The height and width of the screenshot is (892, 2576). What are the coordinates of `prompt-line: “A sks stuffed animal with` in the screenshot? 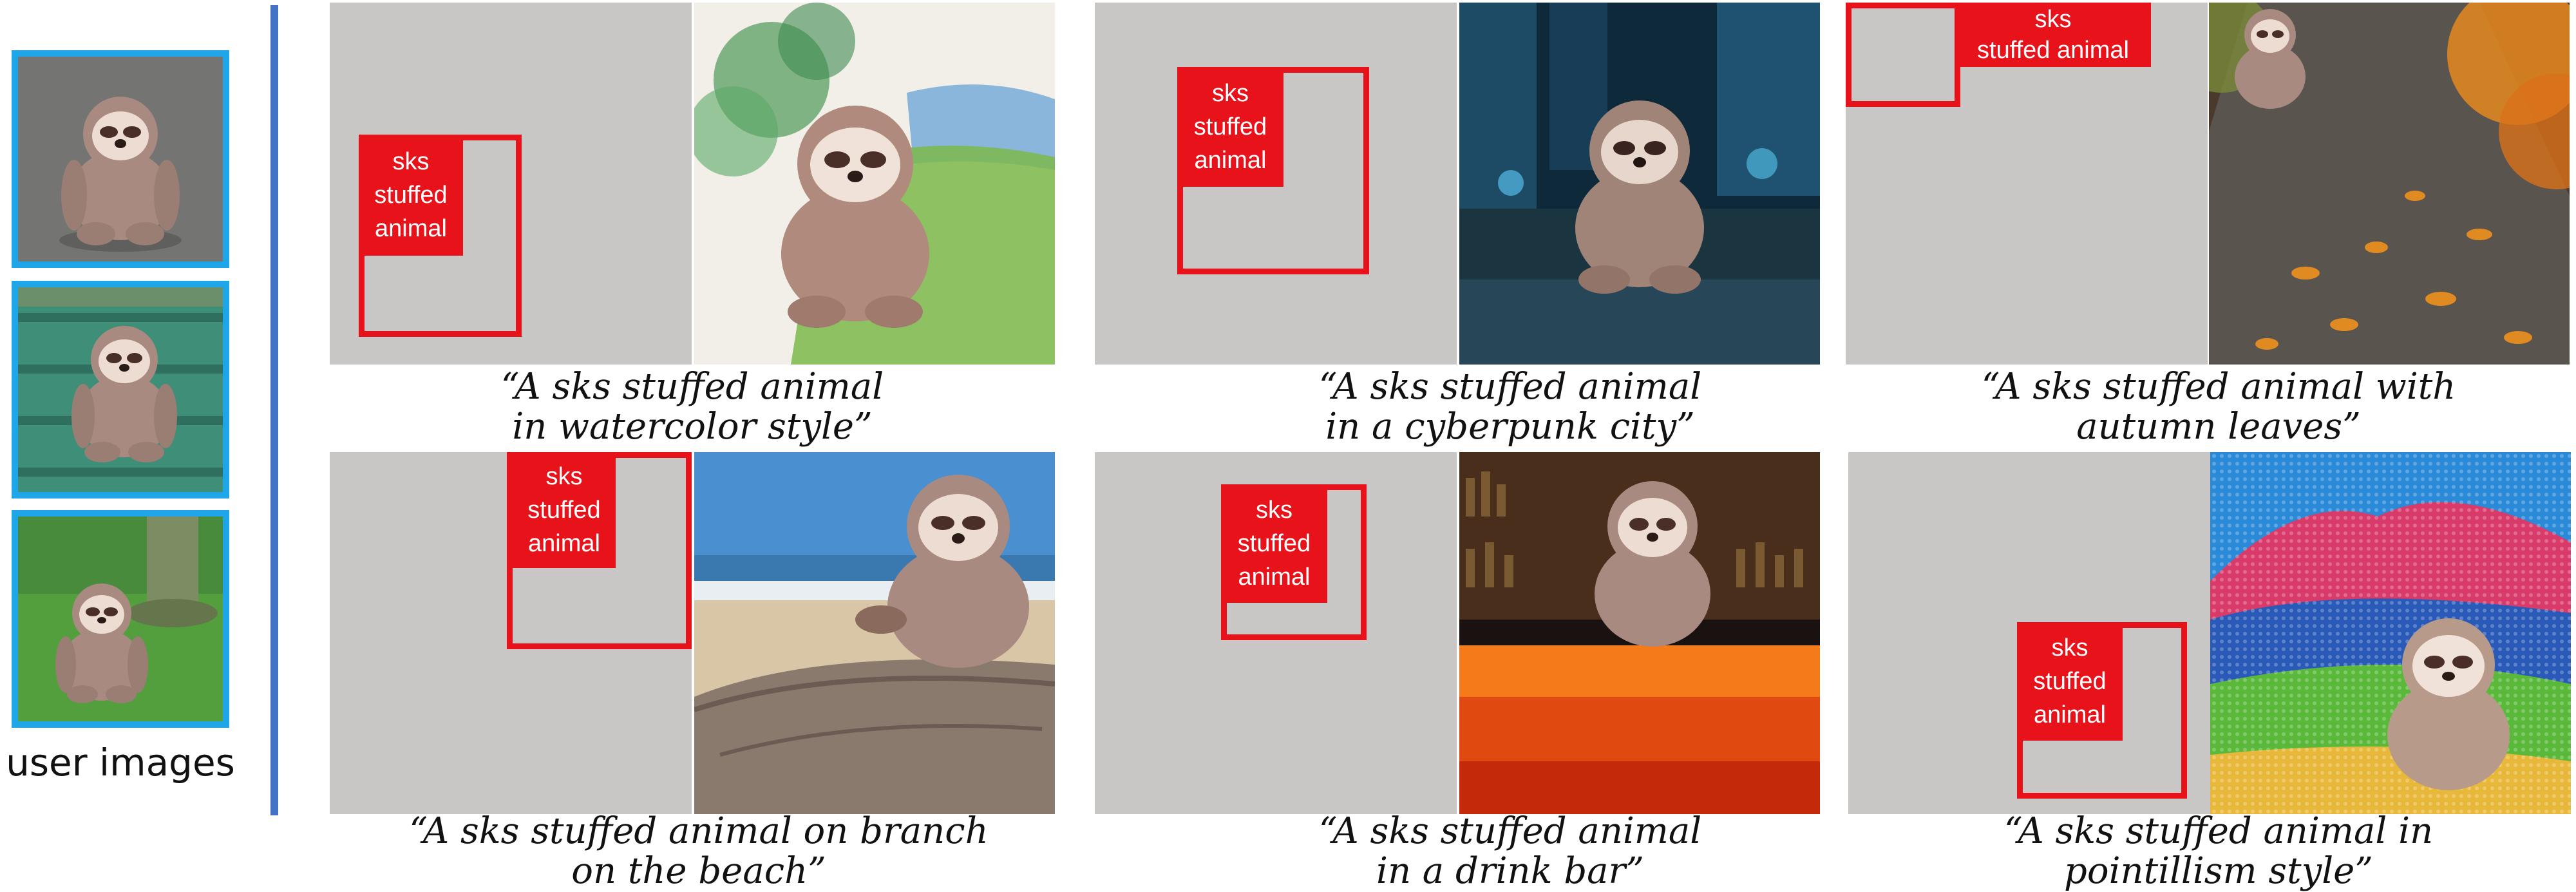 It's located at (2218, 387).